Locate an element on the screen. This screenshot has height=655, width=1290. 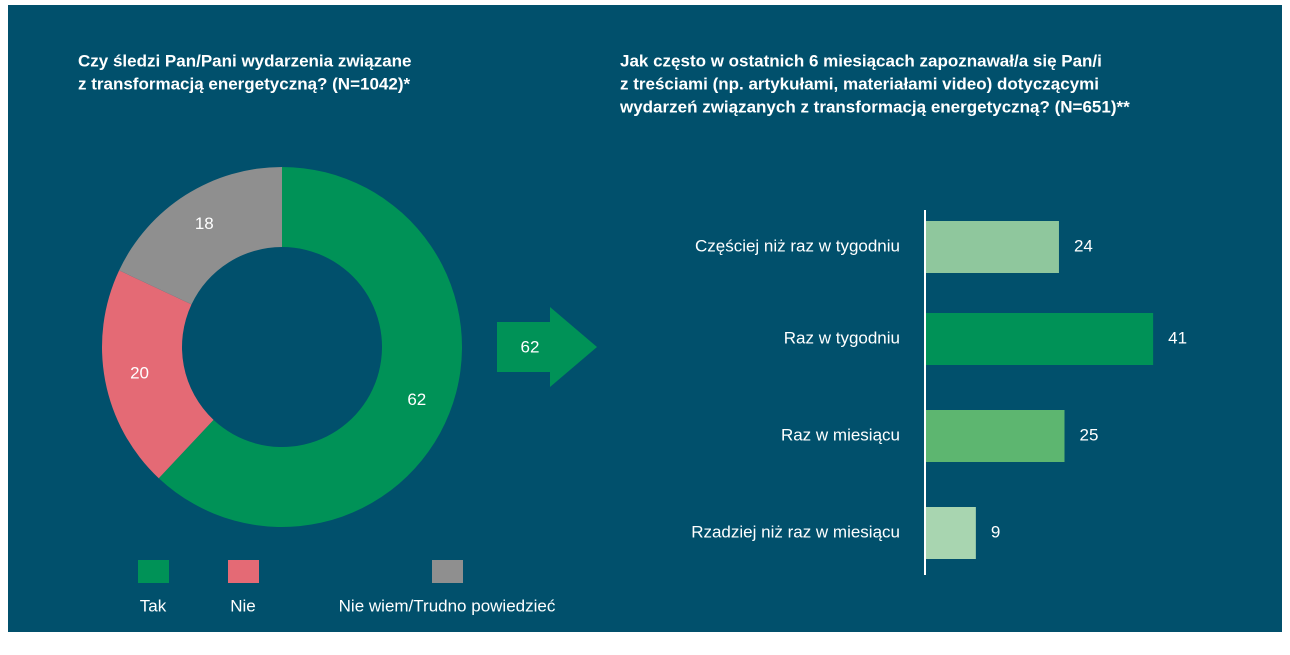
arrow-label: 62 is located at coordinates (530, 346).